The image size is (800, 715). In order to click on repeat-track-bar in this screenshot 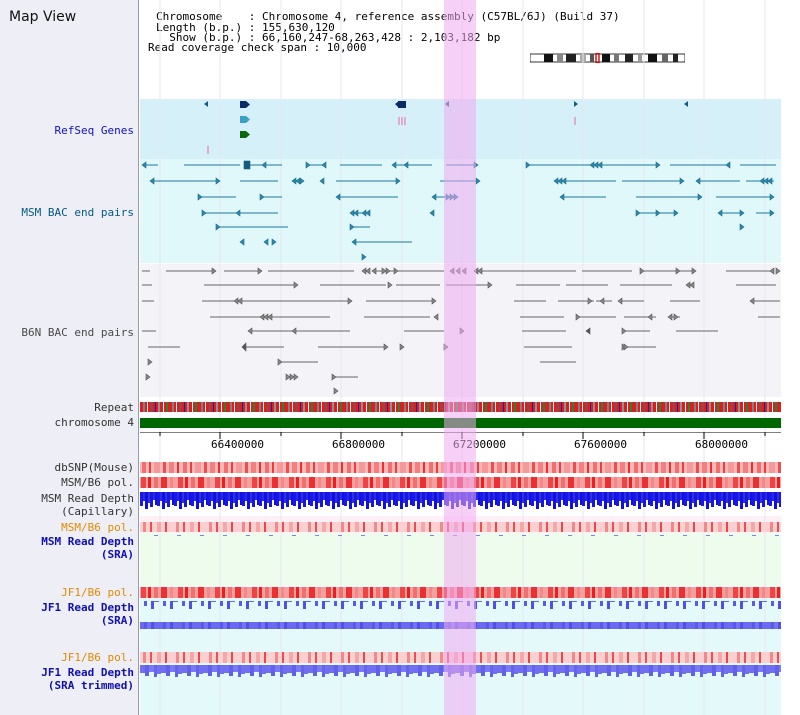, I will do `click(460, 407)`.